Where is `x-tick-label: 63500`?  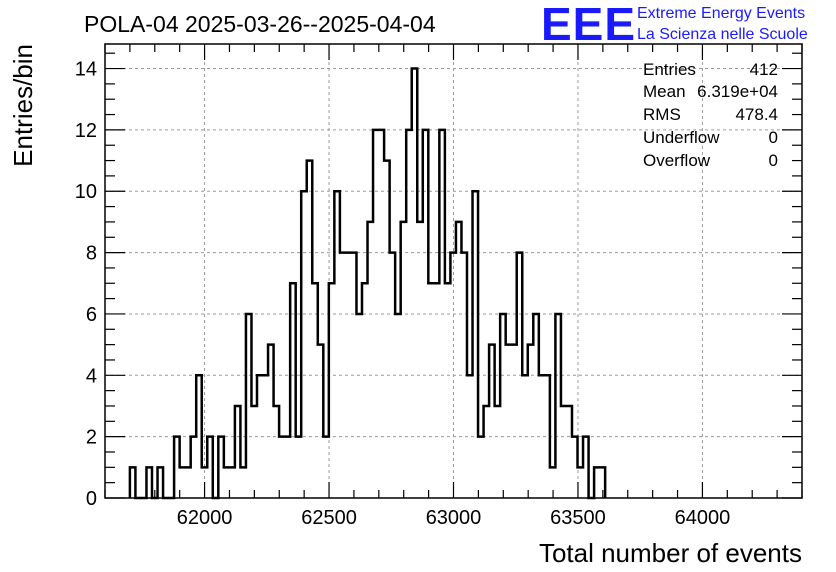
x-tick-label: 63500 is located at coordinates (578, 518).